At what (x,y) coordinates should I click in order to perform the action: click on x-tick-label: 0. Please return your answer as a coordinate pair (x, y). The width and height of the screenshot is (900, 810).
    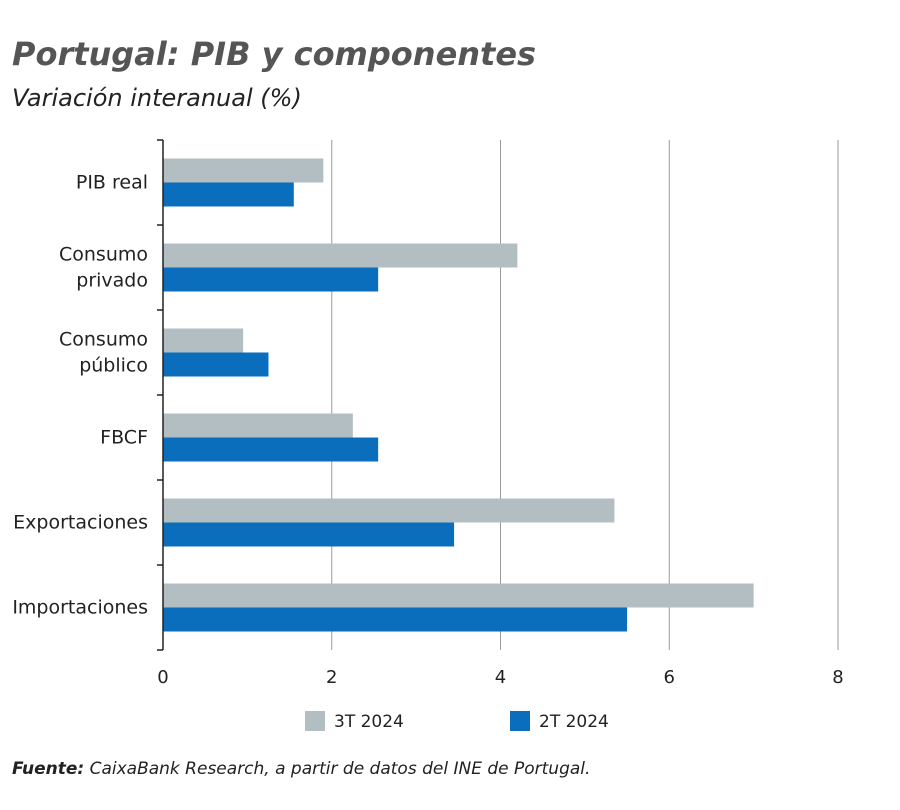
    Looking at the image, I should click on (162, 677).